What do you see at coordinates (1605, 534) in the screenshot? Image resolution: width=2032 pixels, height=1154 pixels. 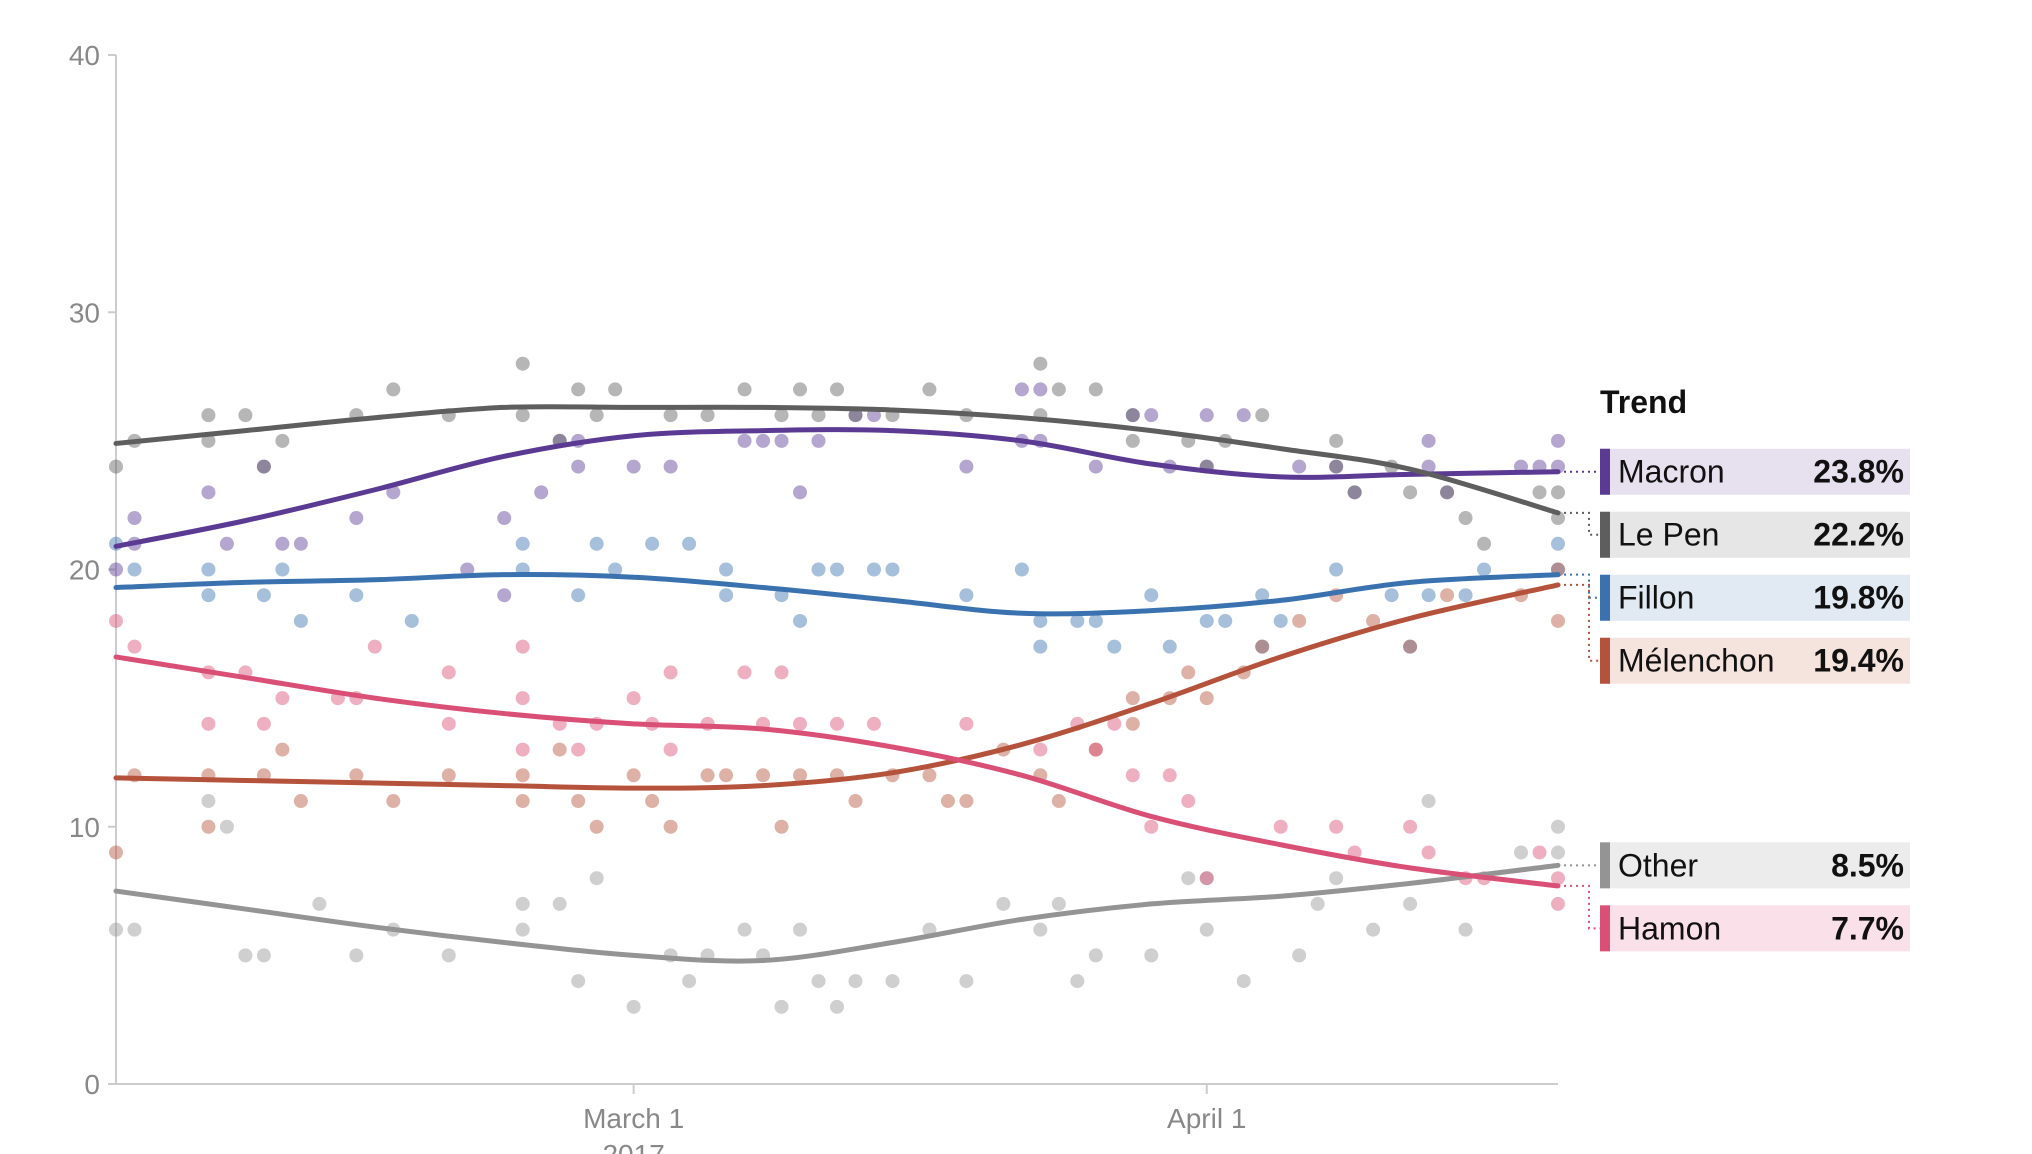 I see `legend-swatch-le-pen` at bounding box center [1605, 534].